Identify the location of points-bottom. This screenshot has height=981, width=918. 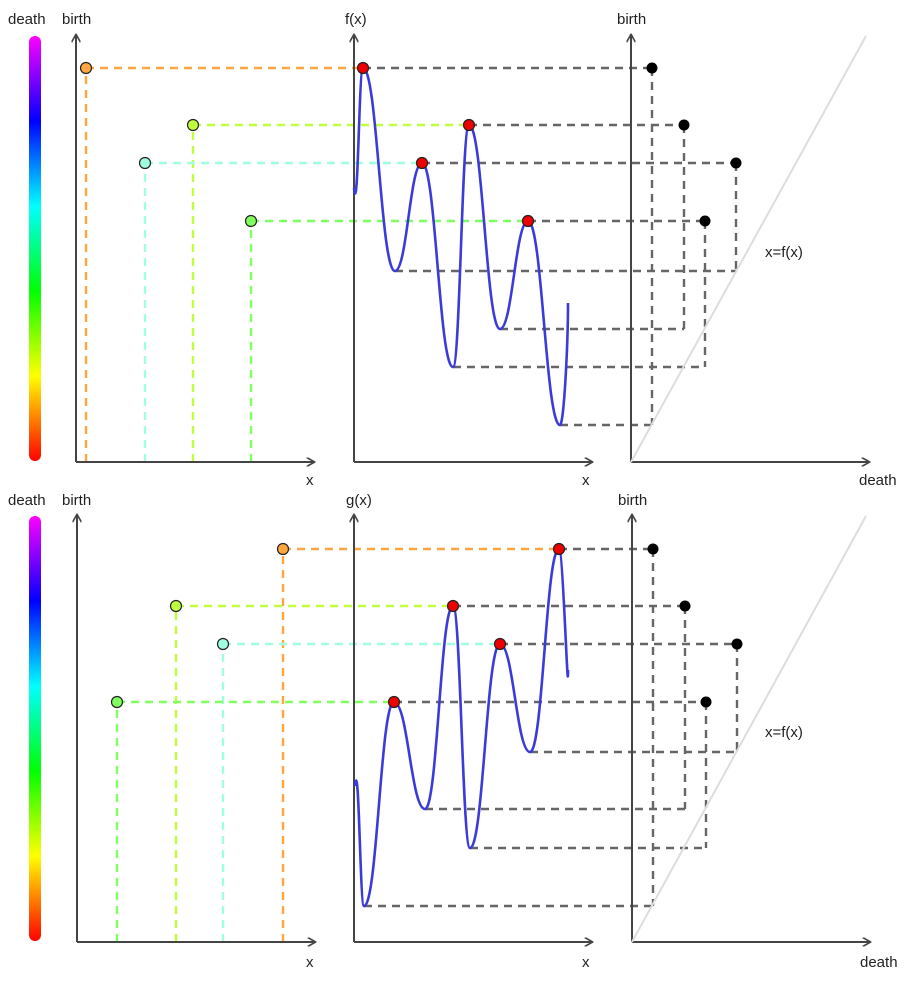
(426, 625).